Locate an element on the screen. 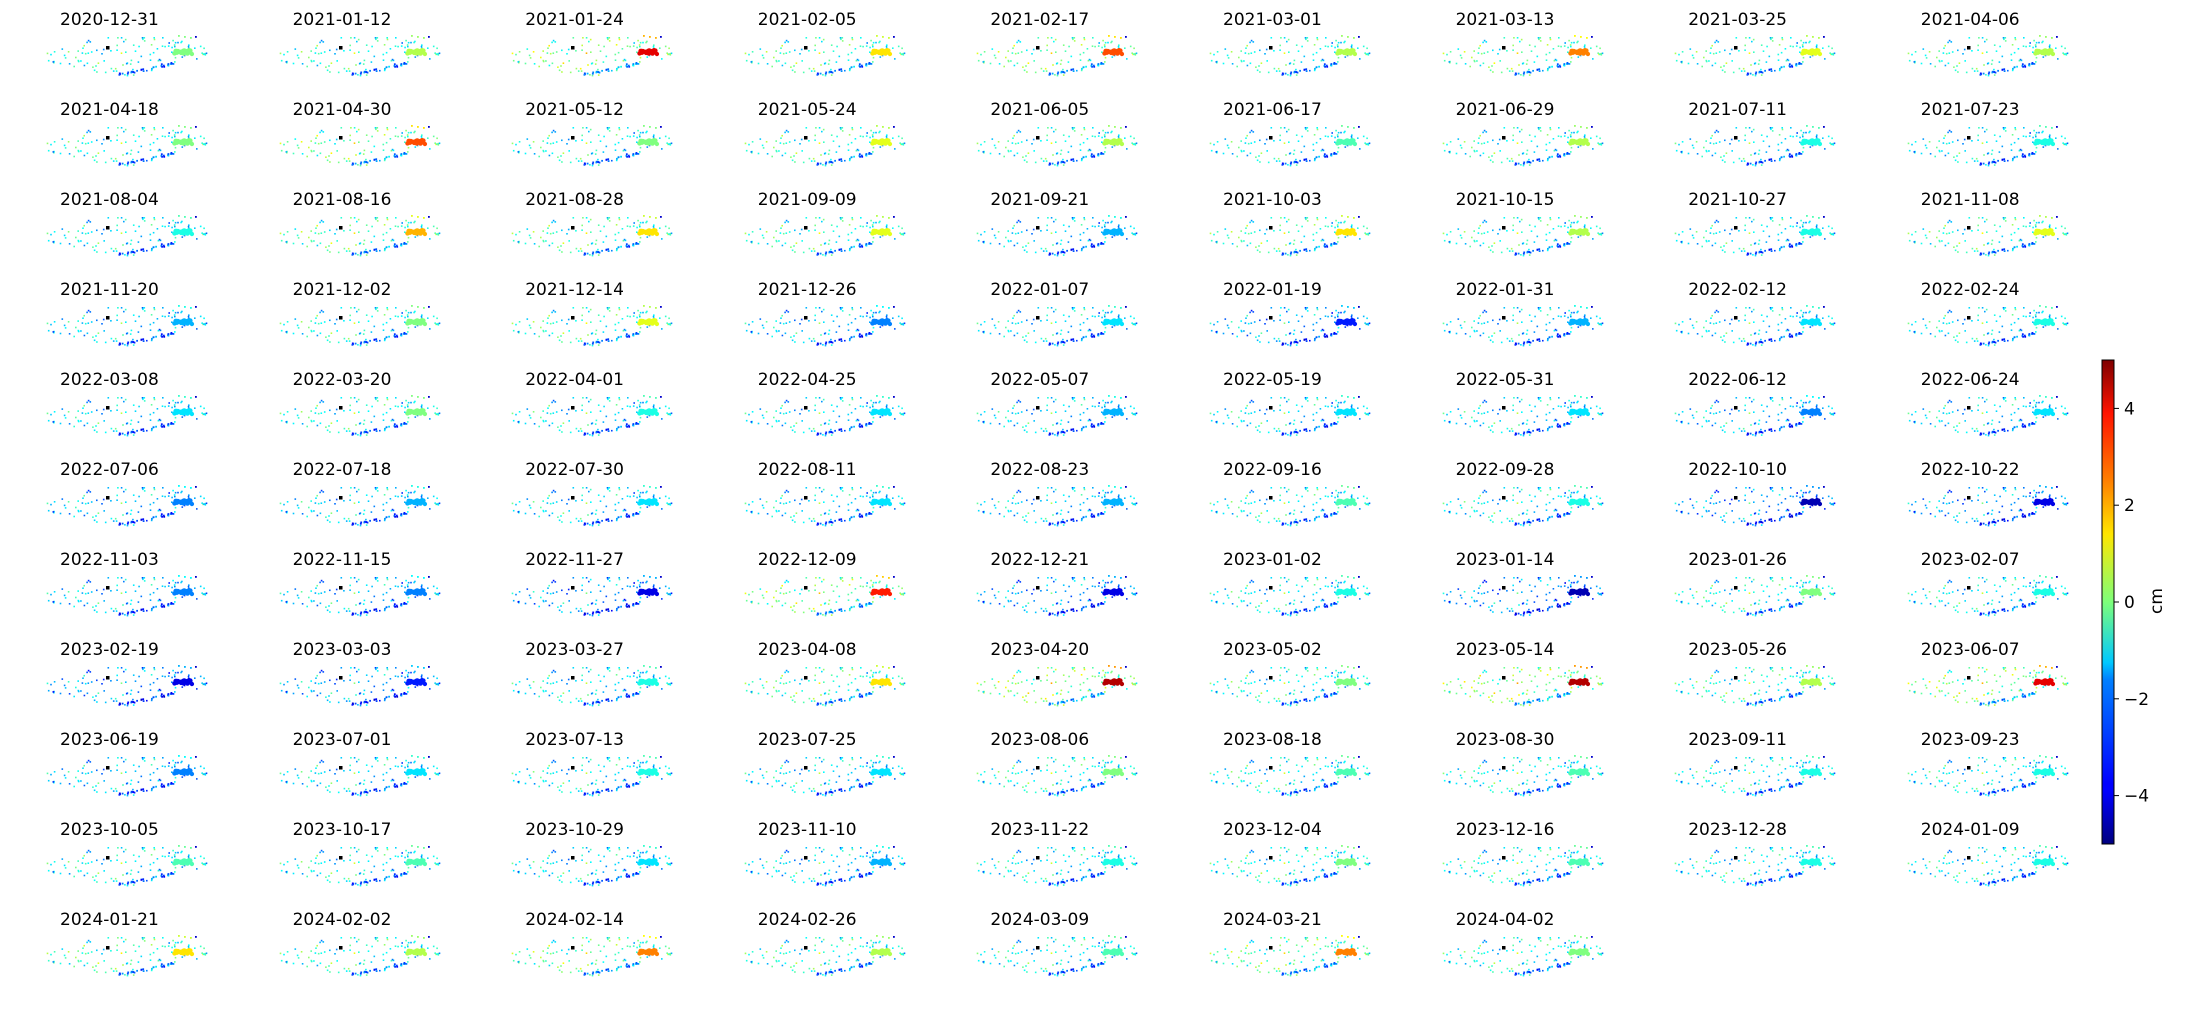 The image size is (2185, 1012). map-panel: 2021-07-23 is located at coordinates (1988, 139).